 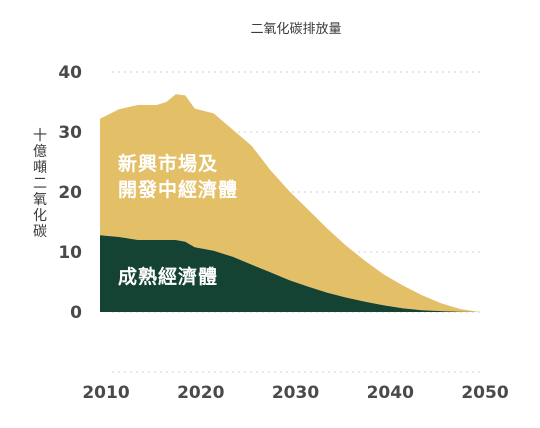 I want to click on x-tick-2030: 2030, so click(x=295, y=393).